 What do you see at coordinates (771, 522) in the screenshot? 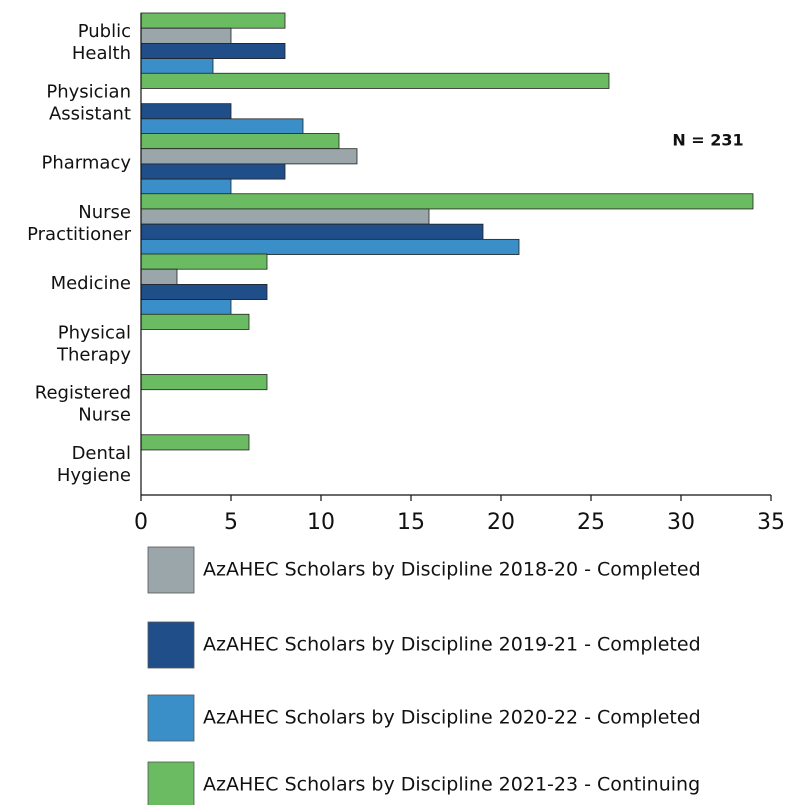
I see `x-tick-label: 35` at bounding box center [771, 522].